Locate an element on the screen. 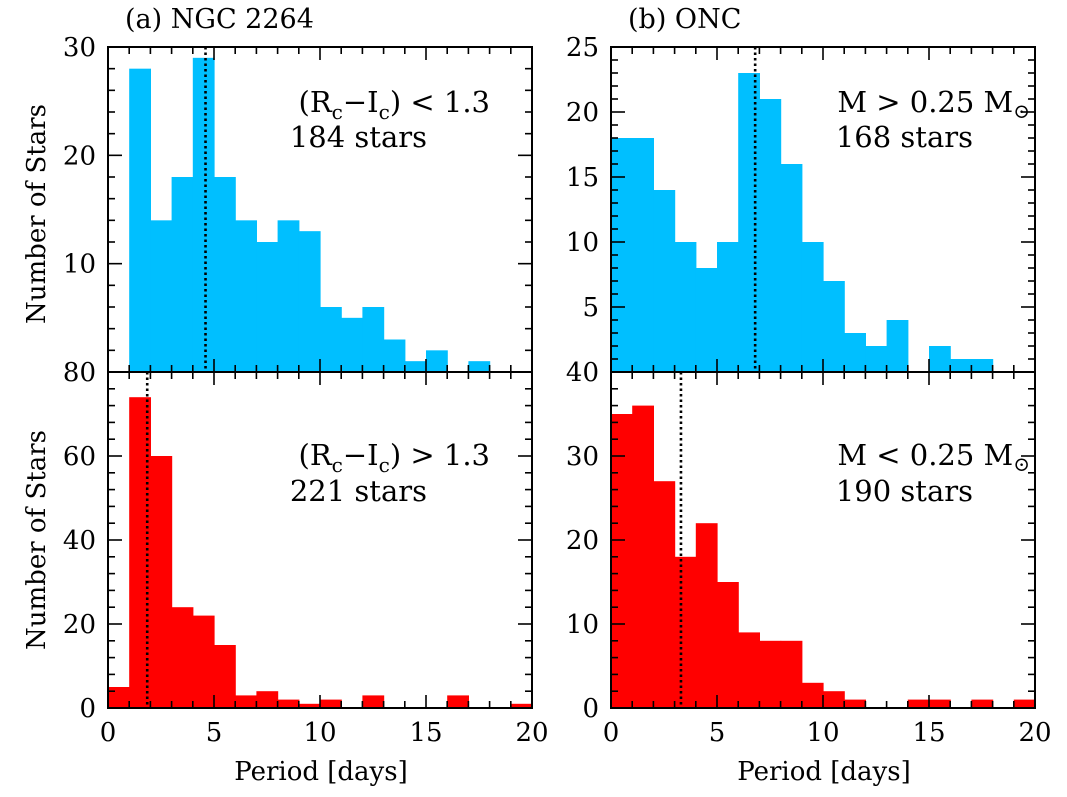 This screenshot has width=1067, height=797. x-axis-label-right: Period [days] is located at coordinates (823, 772).